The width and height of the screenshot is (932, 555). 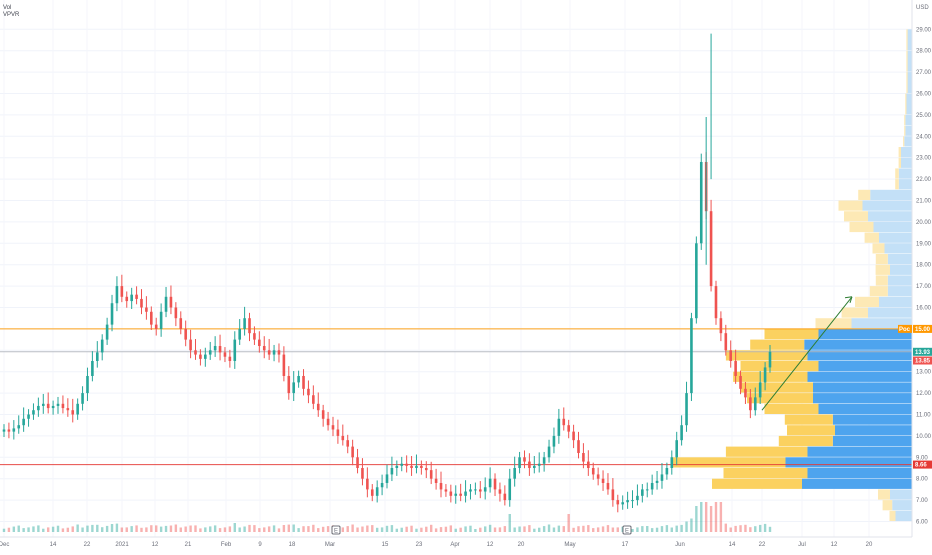 What do you see at coordinates (732, 545) in the screenshot?
I see `x-tick-label: 14` at bounding box center [732, 545].